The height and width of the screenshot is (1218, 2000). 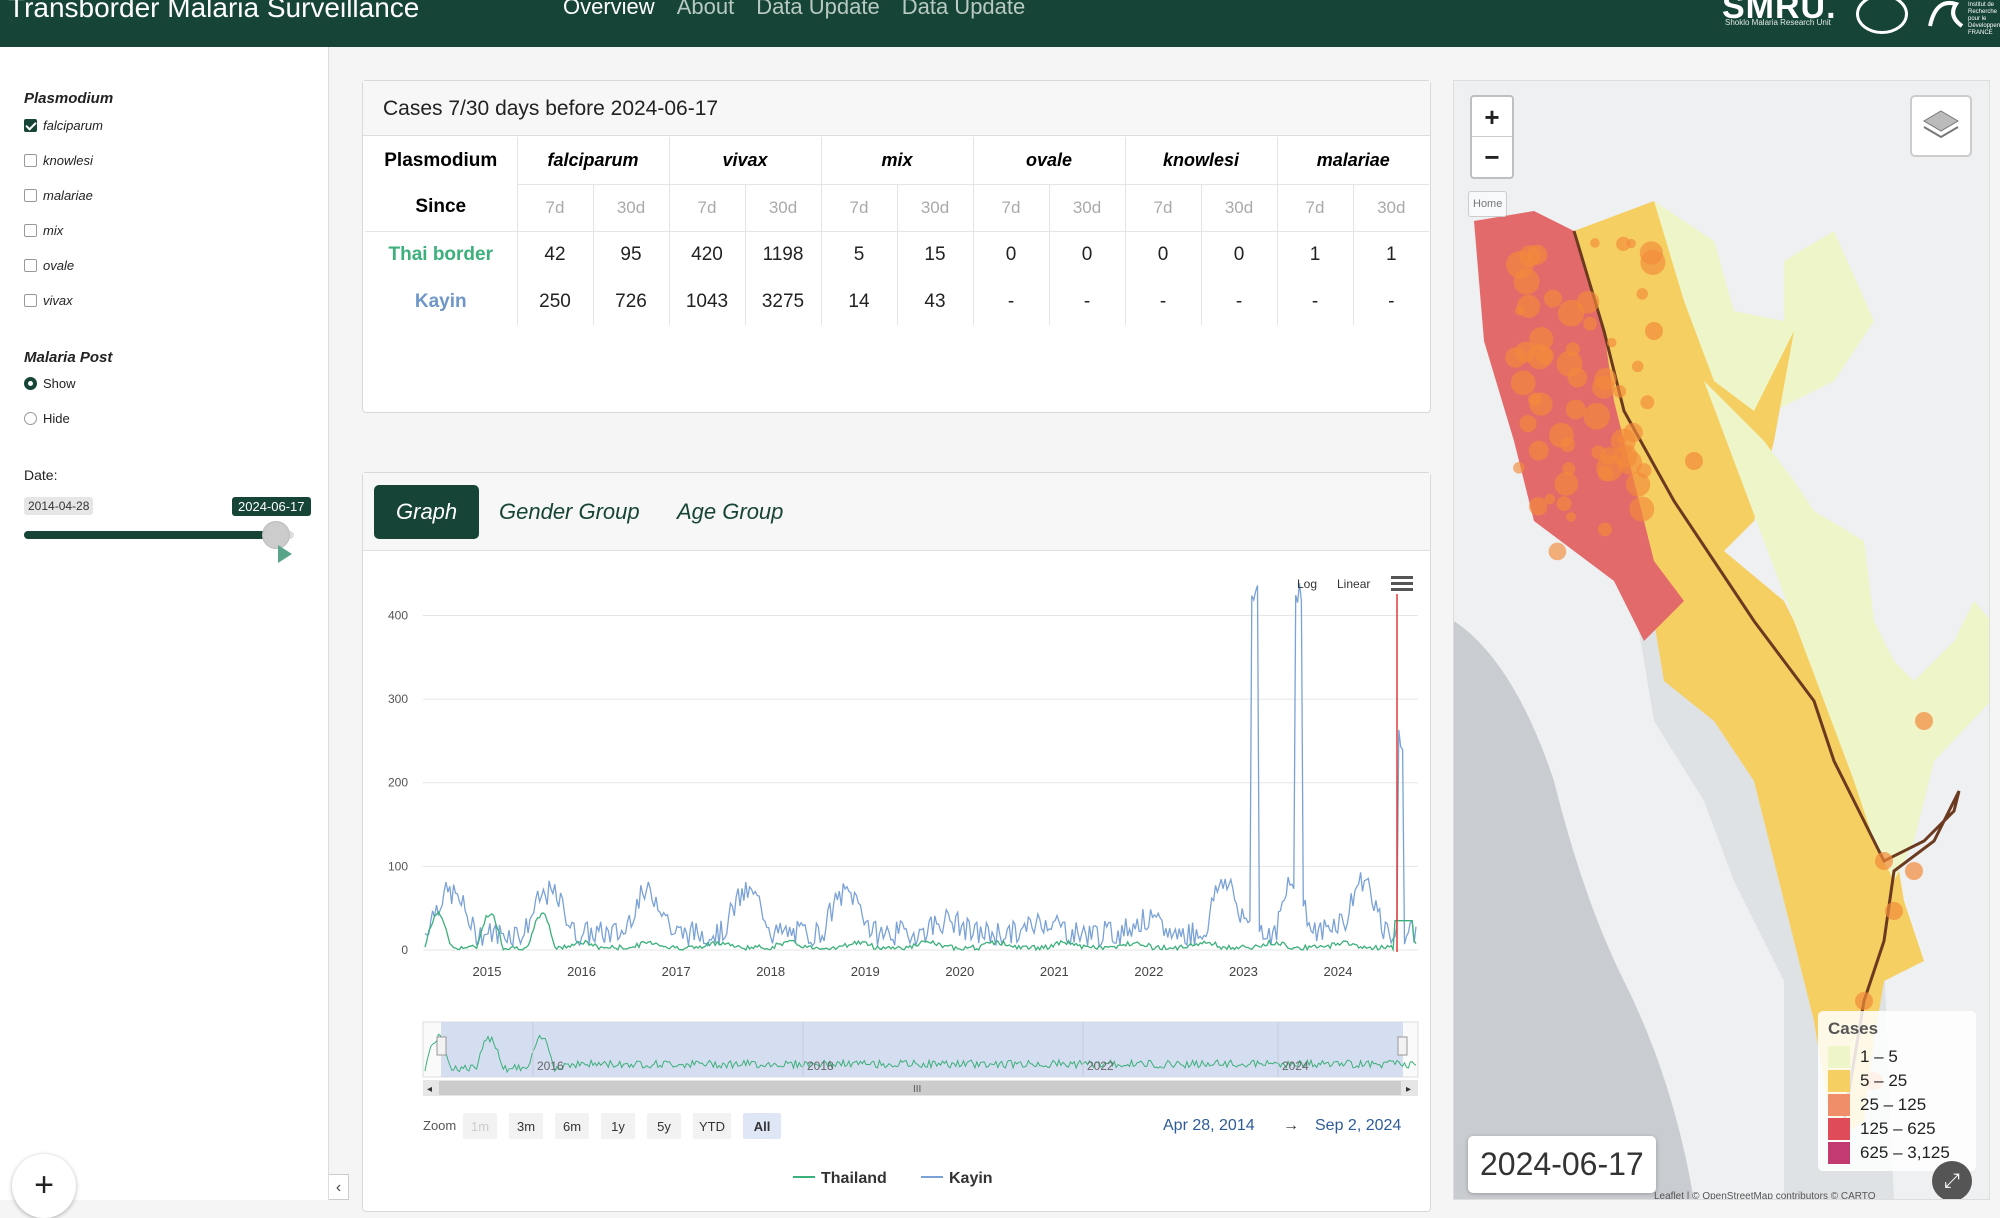 What do you see at coordinates (441, 208) in the screenshot?
I see `since-label: Since` at bounding box center [441, 208].